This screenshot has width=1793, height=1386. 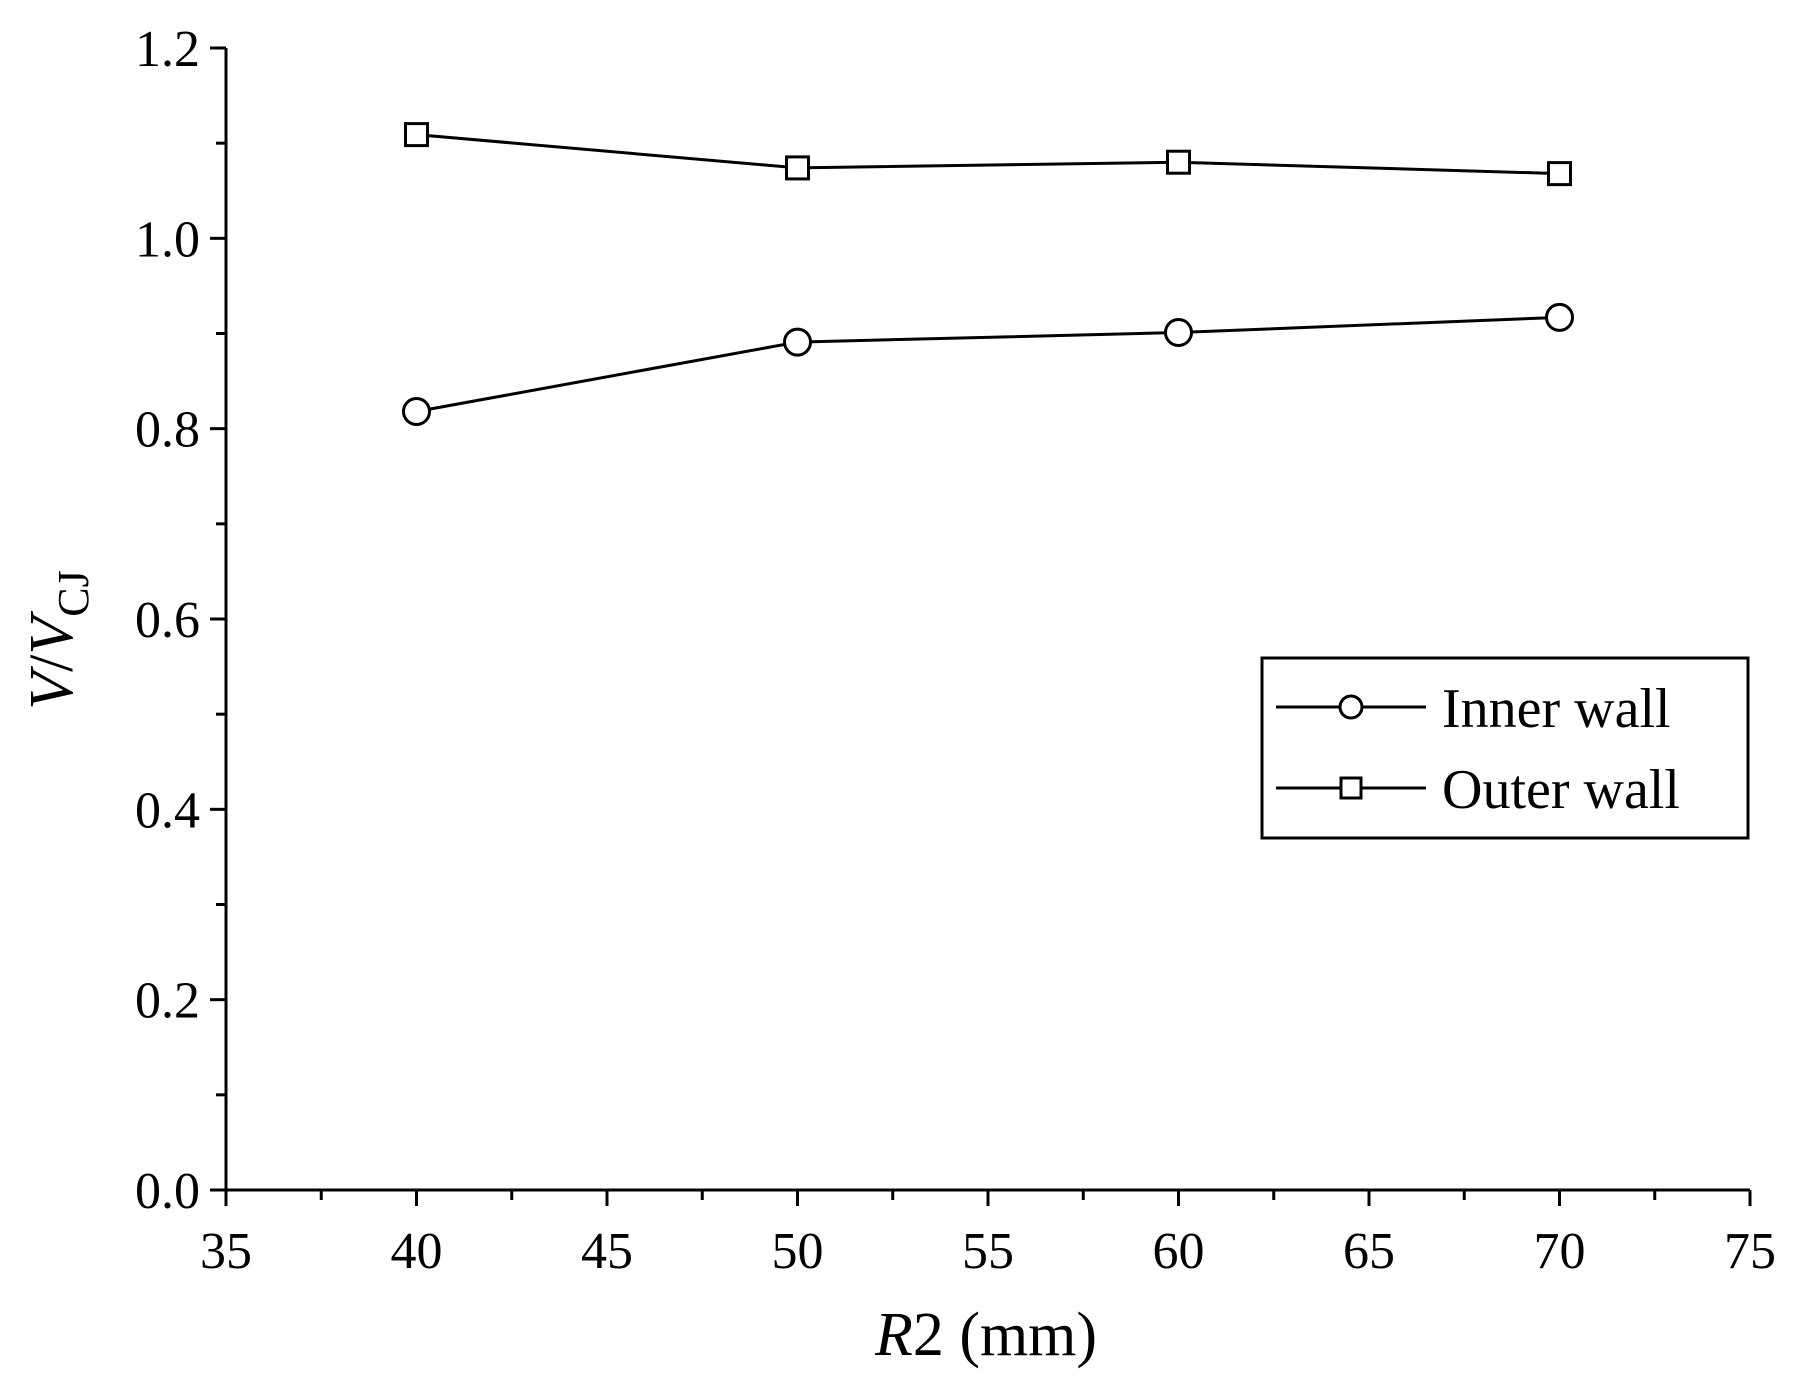 I want to click on legend-label-inner-wall: Inner wall, so click(x=1556, y=709).